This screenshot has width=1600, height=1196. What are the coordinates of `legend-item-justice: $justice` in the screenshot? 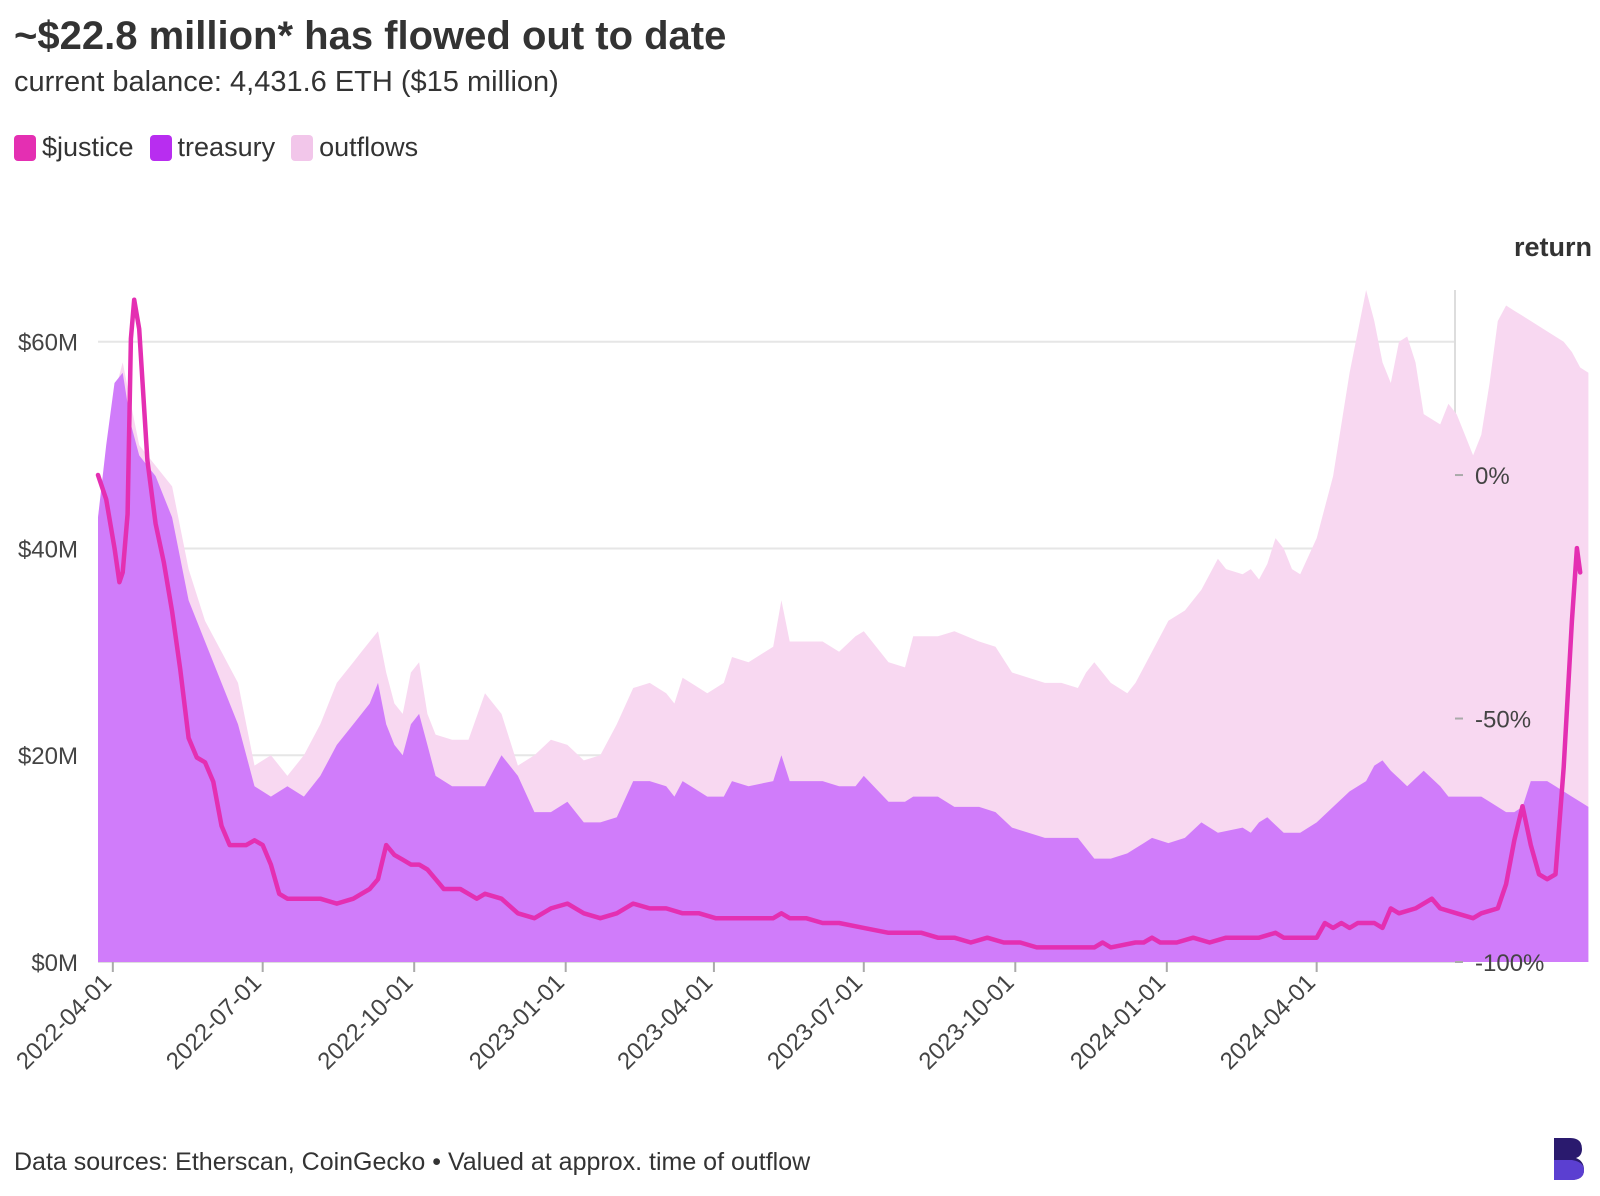 It's located at (74, 147).